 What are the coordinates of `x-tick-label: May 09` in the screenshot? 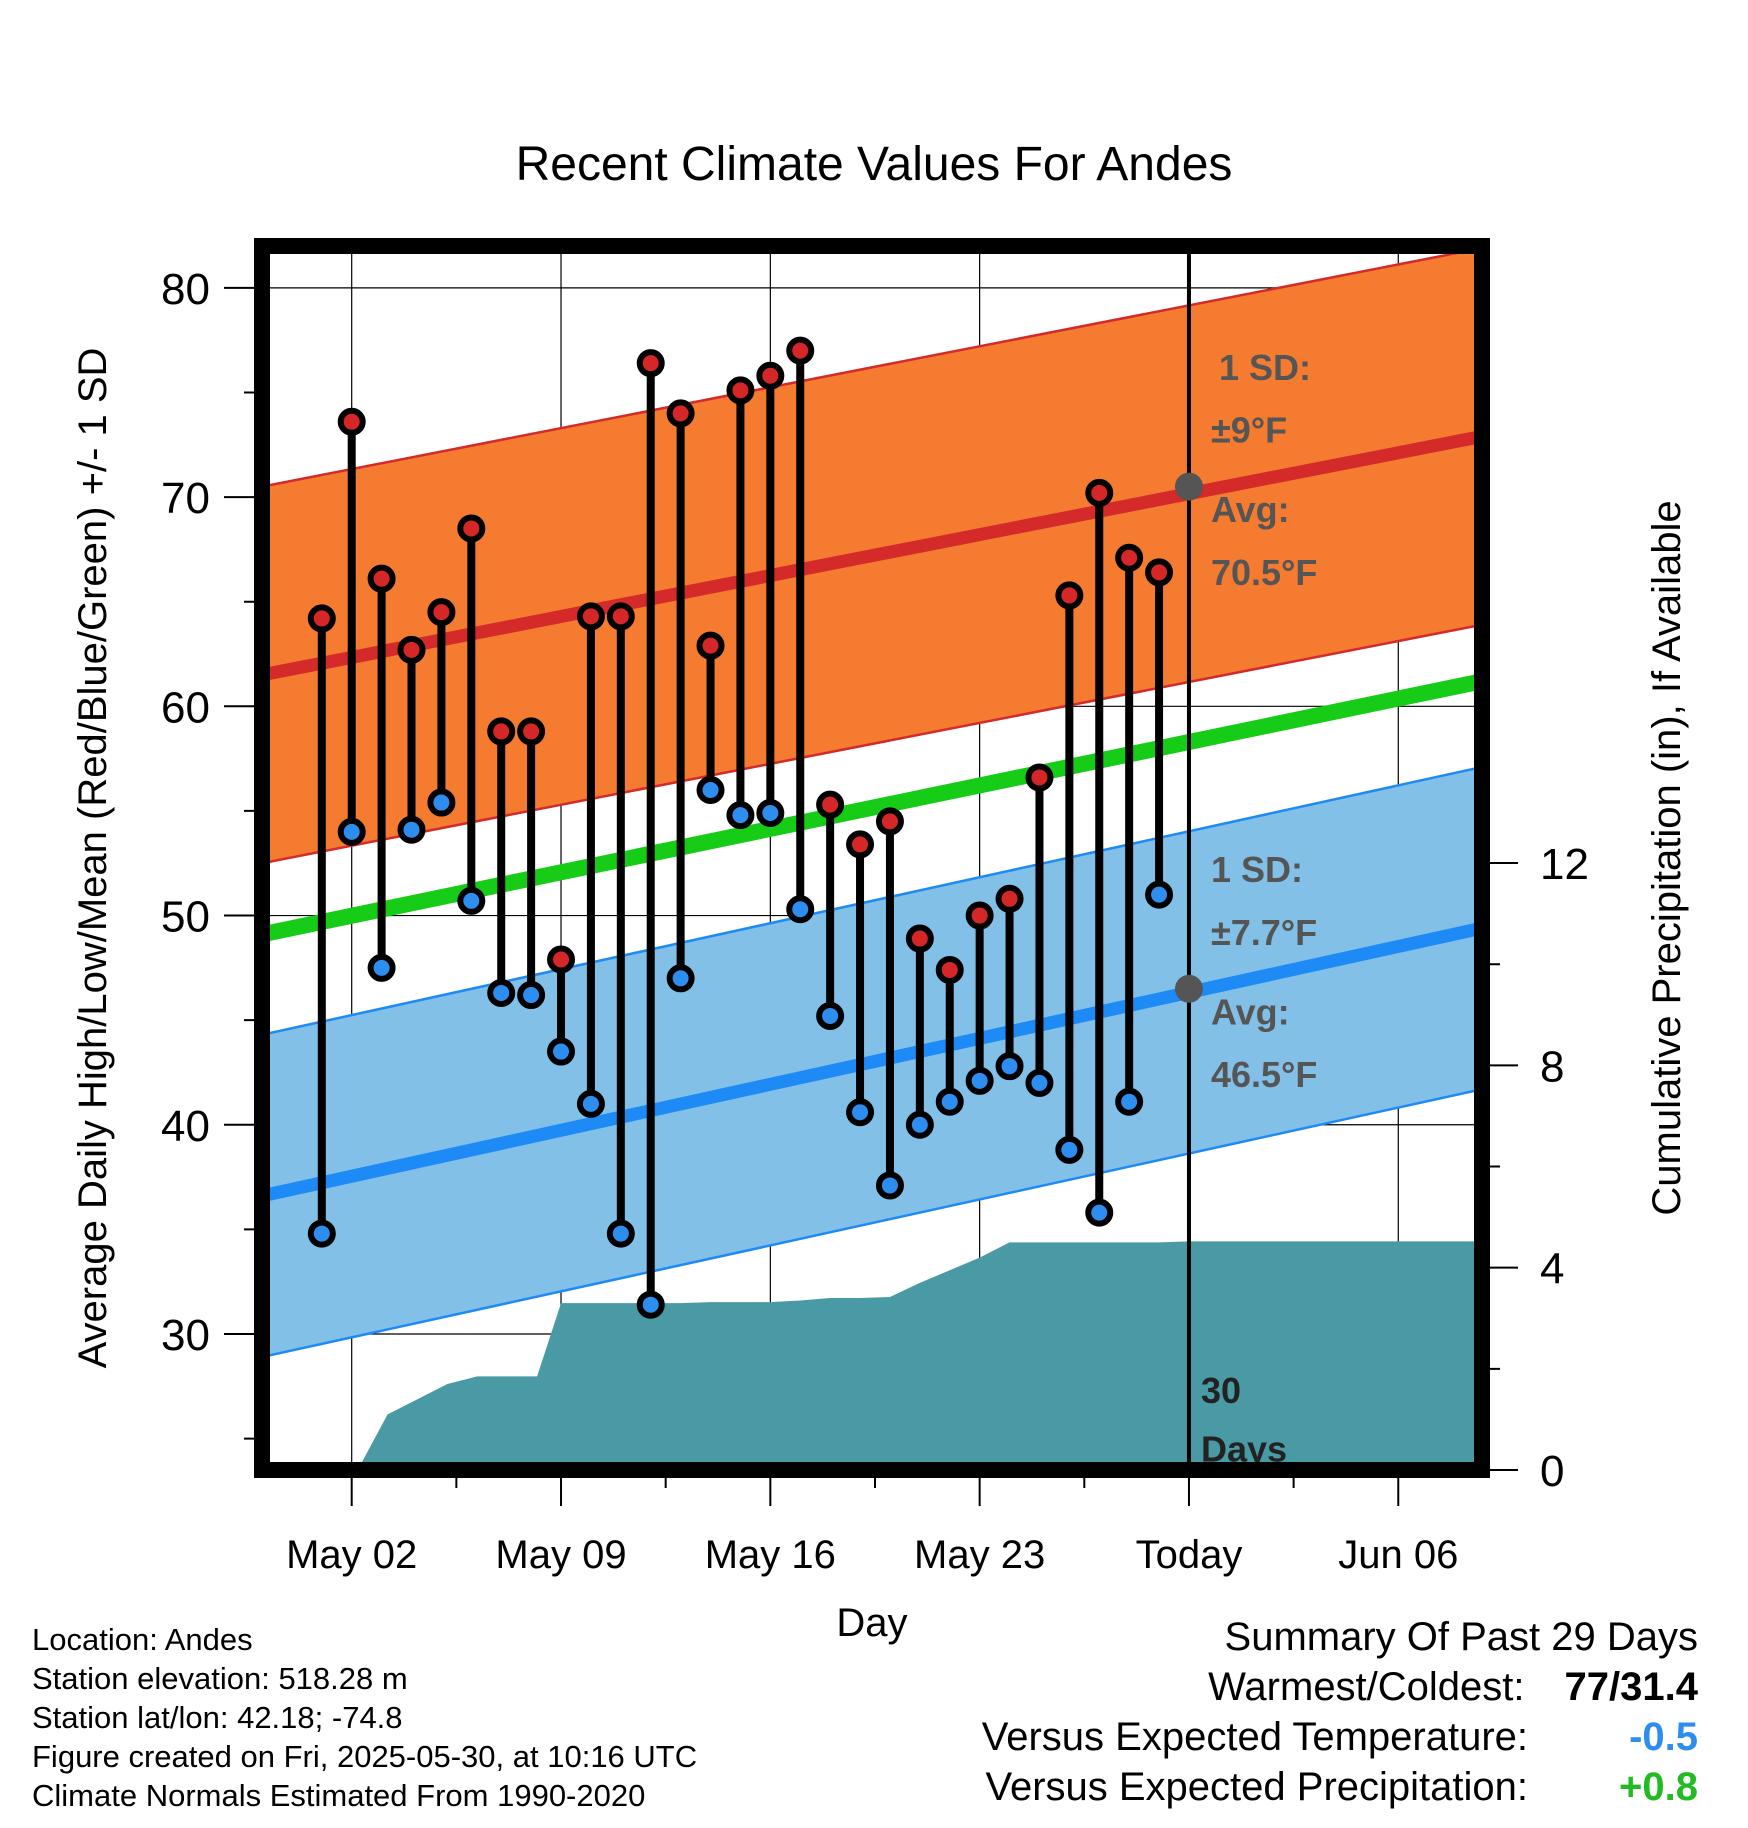 It's located at (560, 1555).